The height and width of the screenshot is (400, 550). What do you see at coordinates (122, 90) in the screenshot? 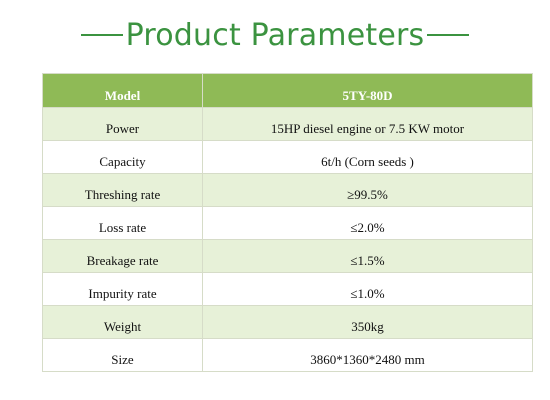
I see `header-model-label: Model` at bounding box center [122, 90].